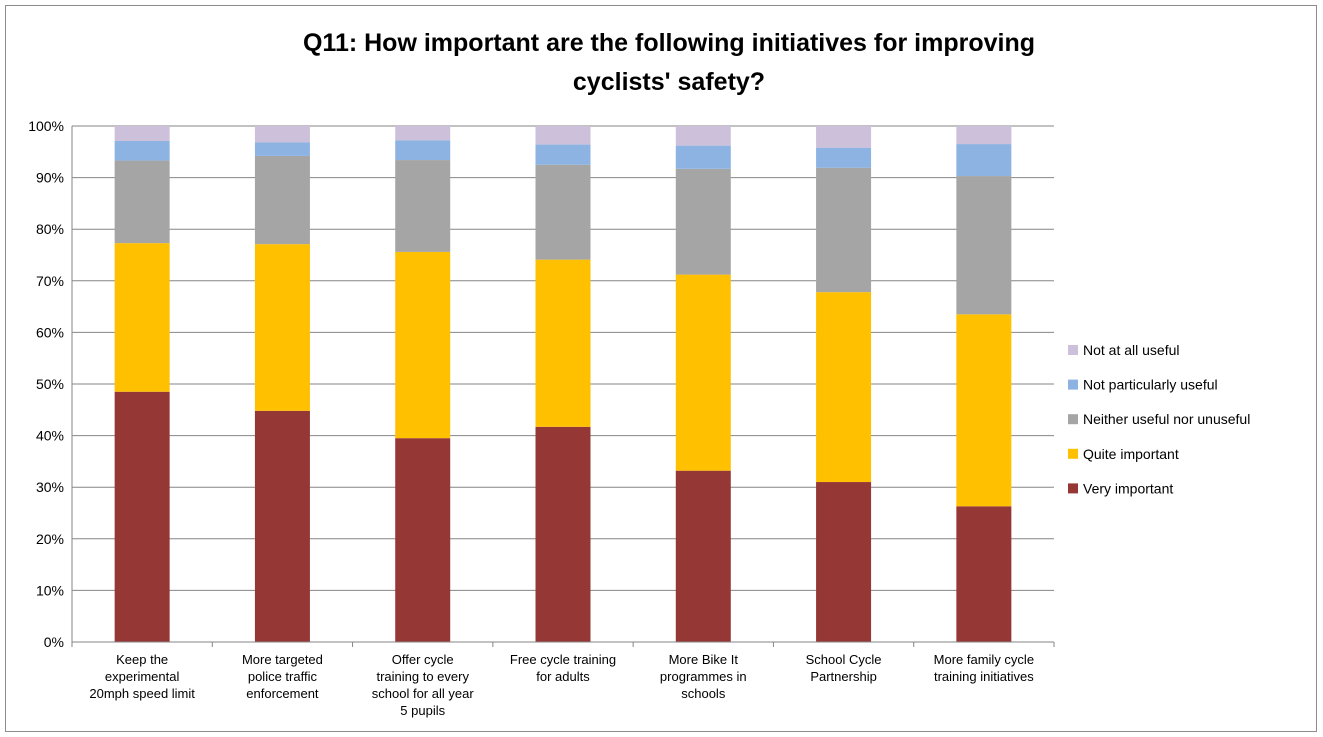  I want to click on x-tick-label: Partnership, so click(843, 676).